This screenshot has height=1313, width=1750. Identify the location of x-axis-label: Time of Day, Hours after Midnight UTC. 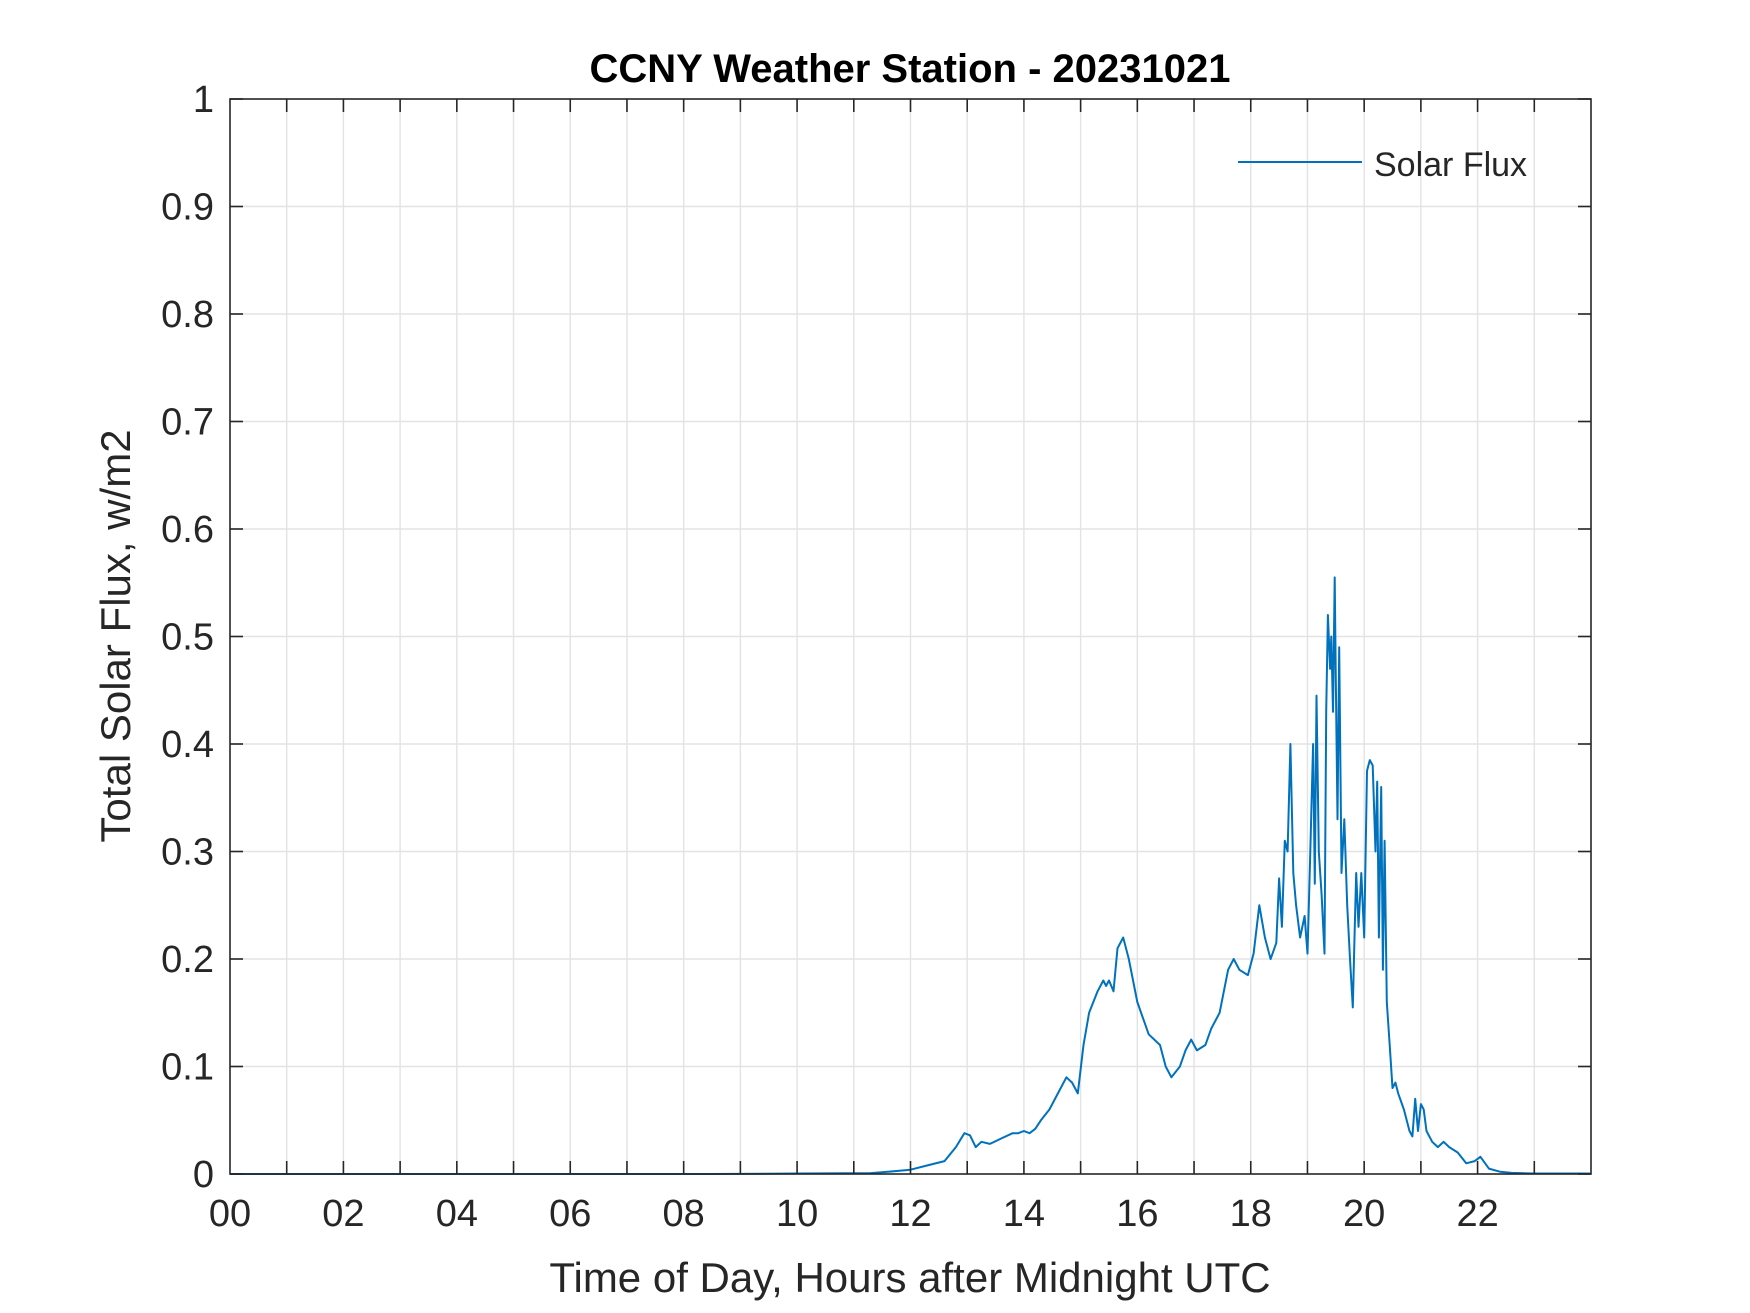
(909, 1277).